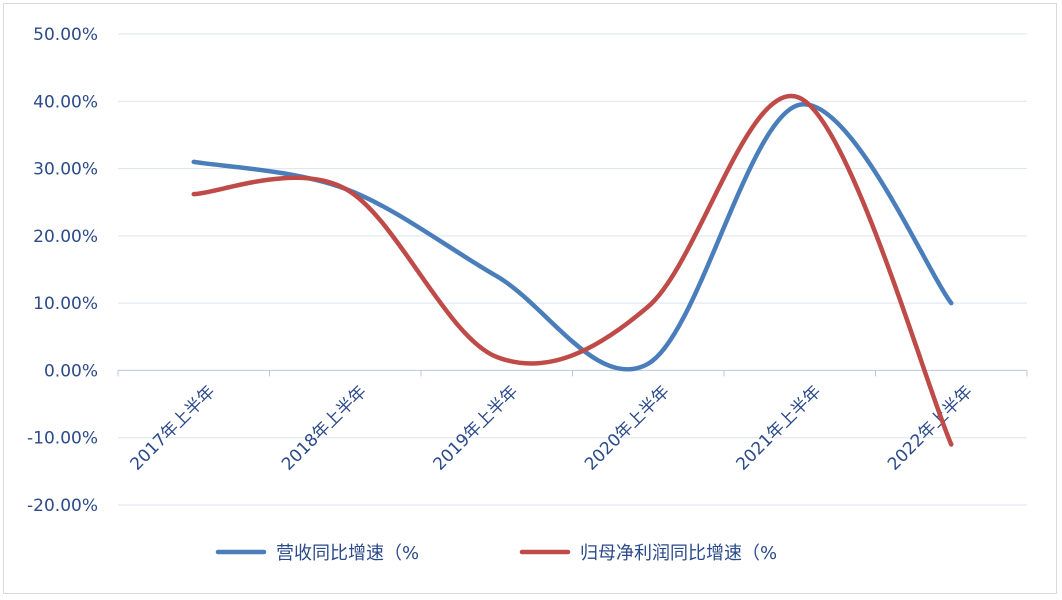  Describe the element at coordinates (65, 237) in the screenshot. I see `y-tick-label: 20.00%` at that location.